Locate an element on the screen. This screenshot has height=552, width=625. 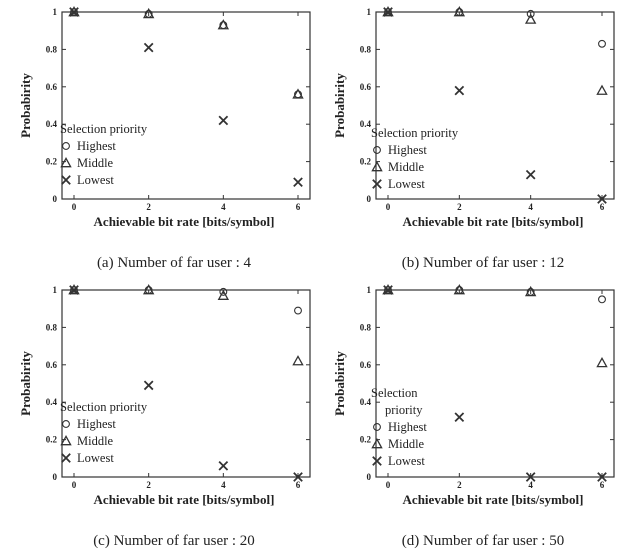
panel-caption: (b) Number of far user : 12 is located at coordinates (483, 263).